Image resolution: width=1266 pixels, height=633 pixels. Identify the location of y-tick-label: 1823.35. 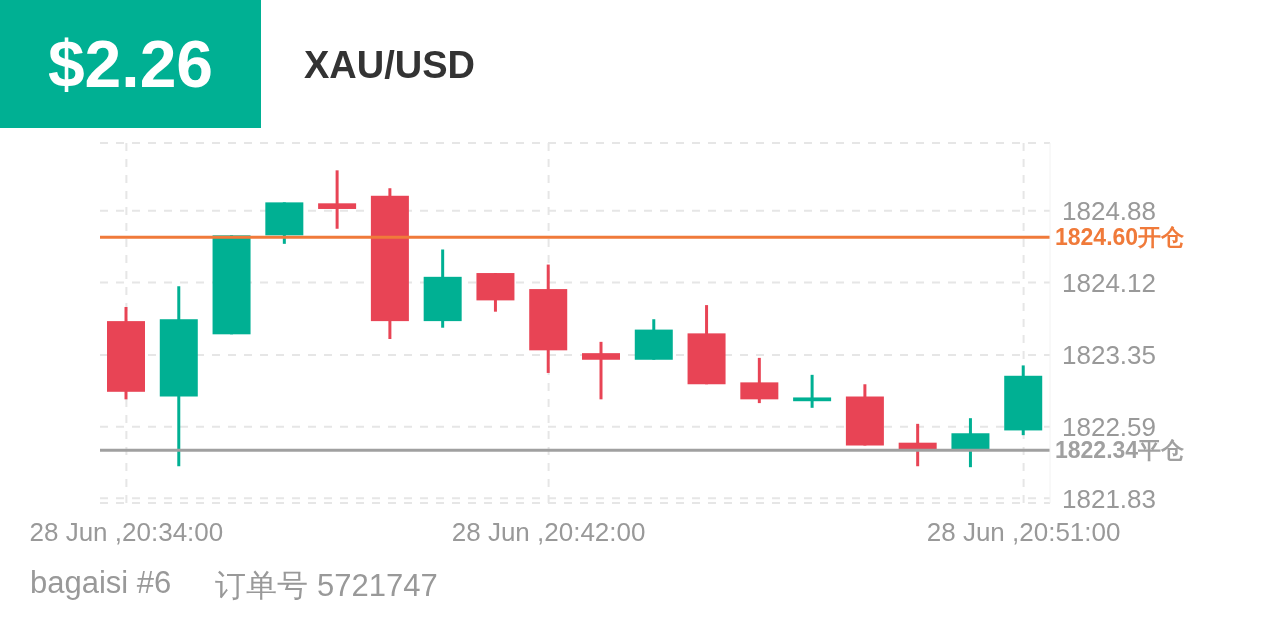
(1109, 355).